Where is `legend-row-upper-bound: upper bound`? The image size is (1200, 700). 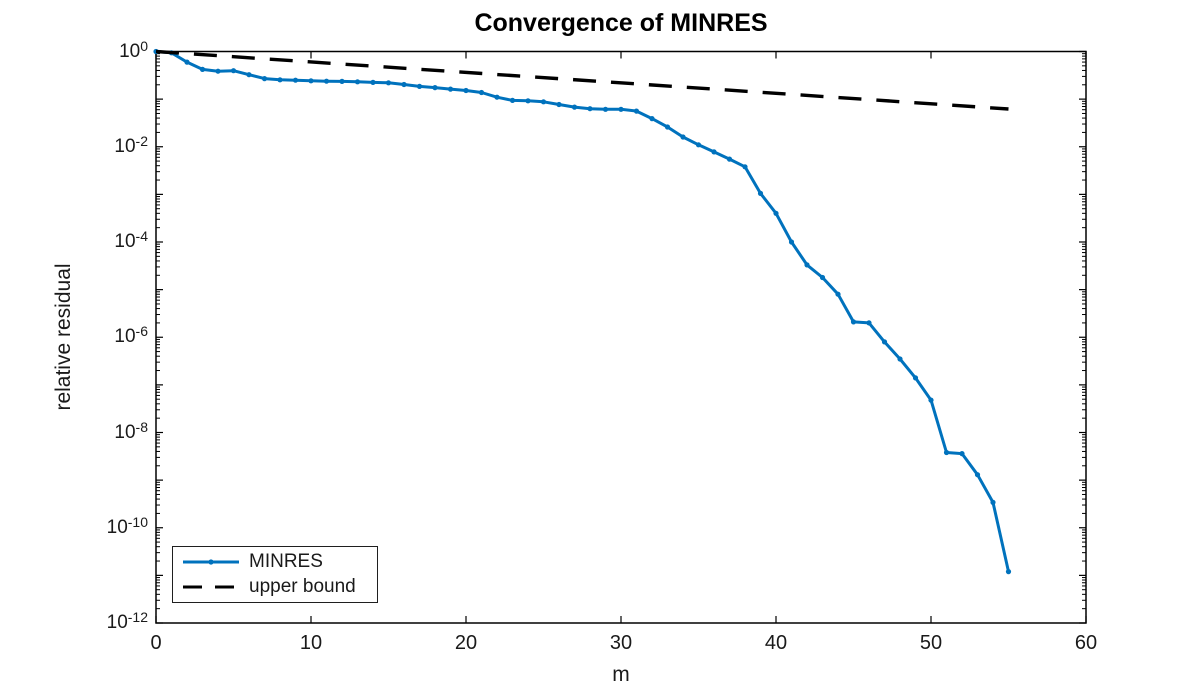
legend-row-upper-bound: upper bound is located at coordinates (279, 587).